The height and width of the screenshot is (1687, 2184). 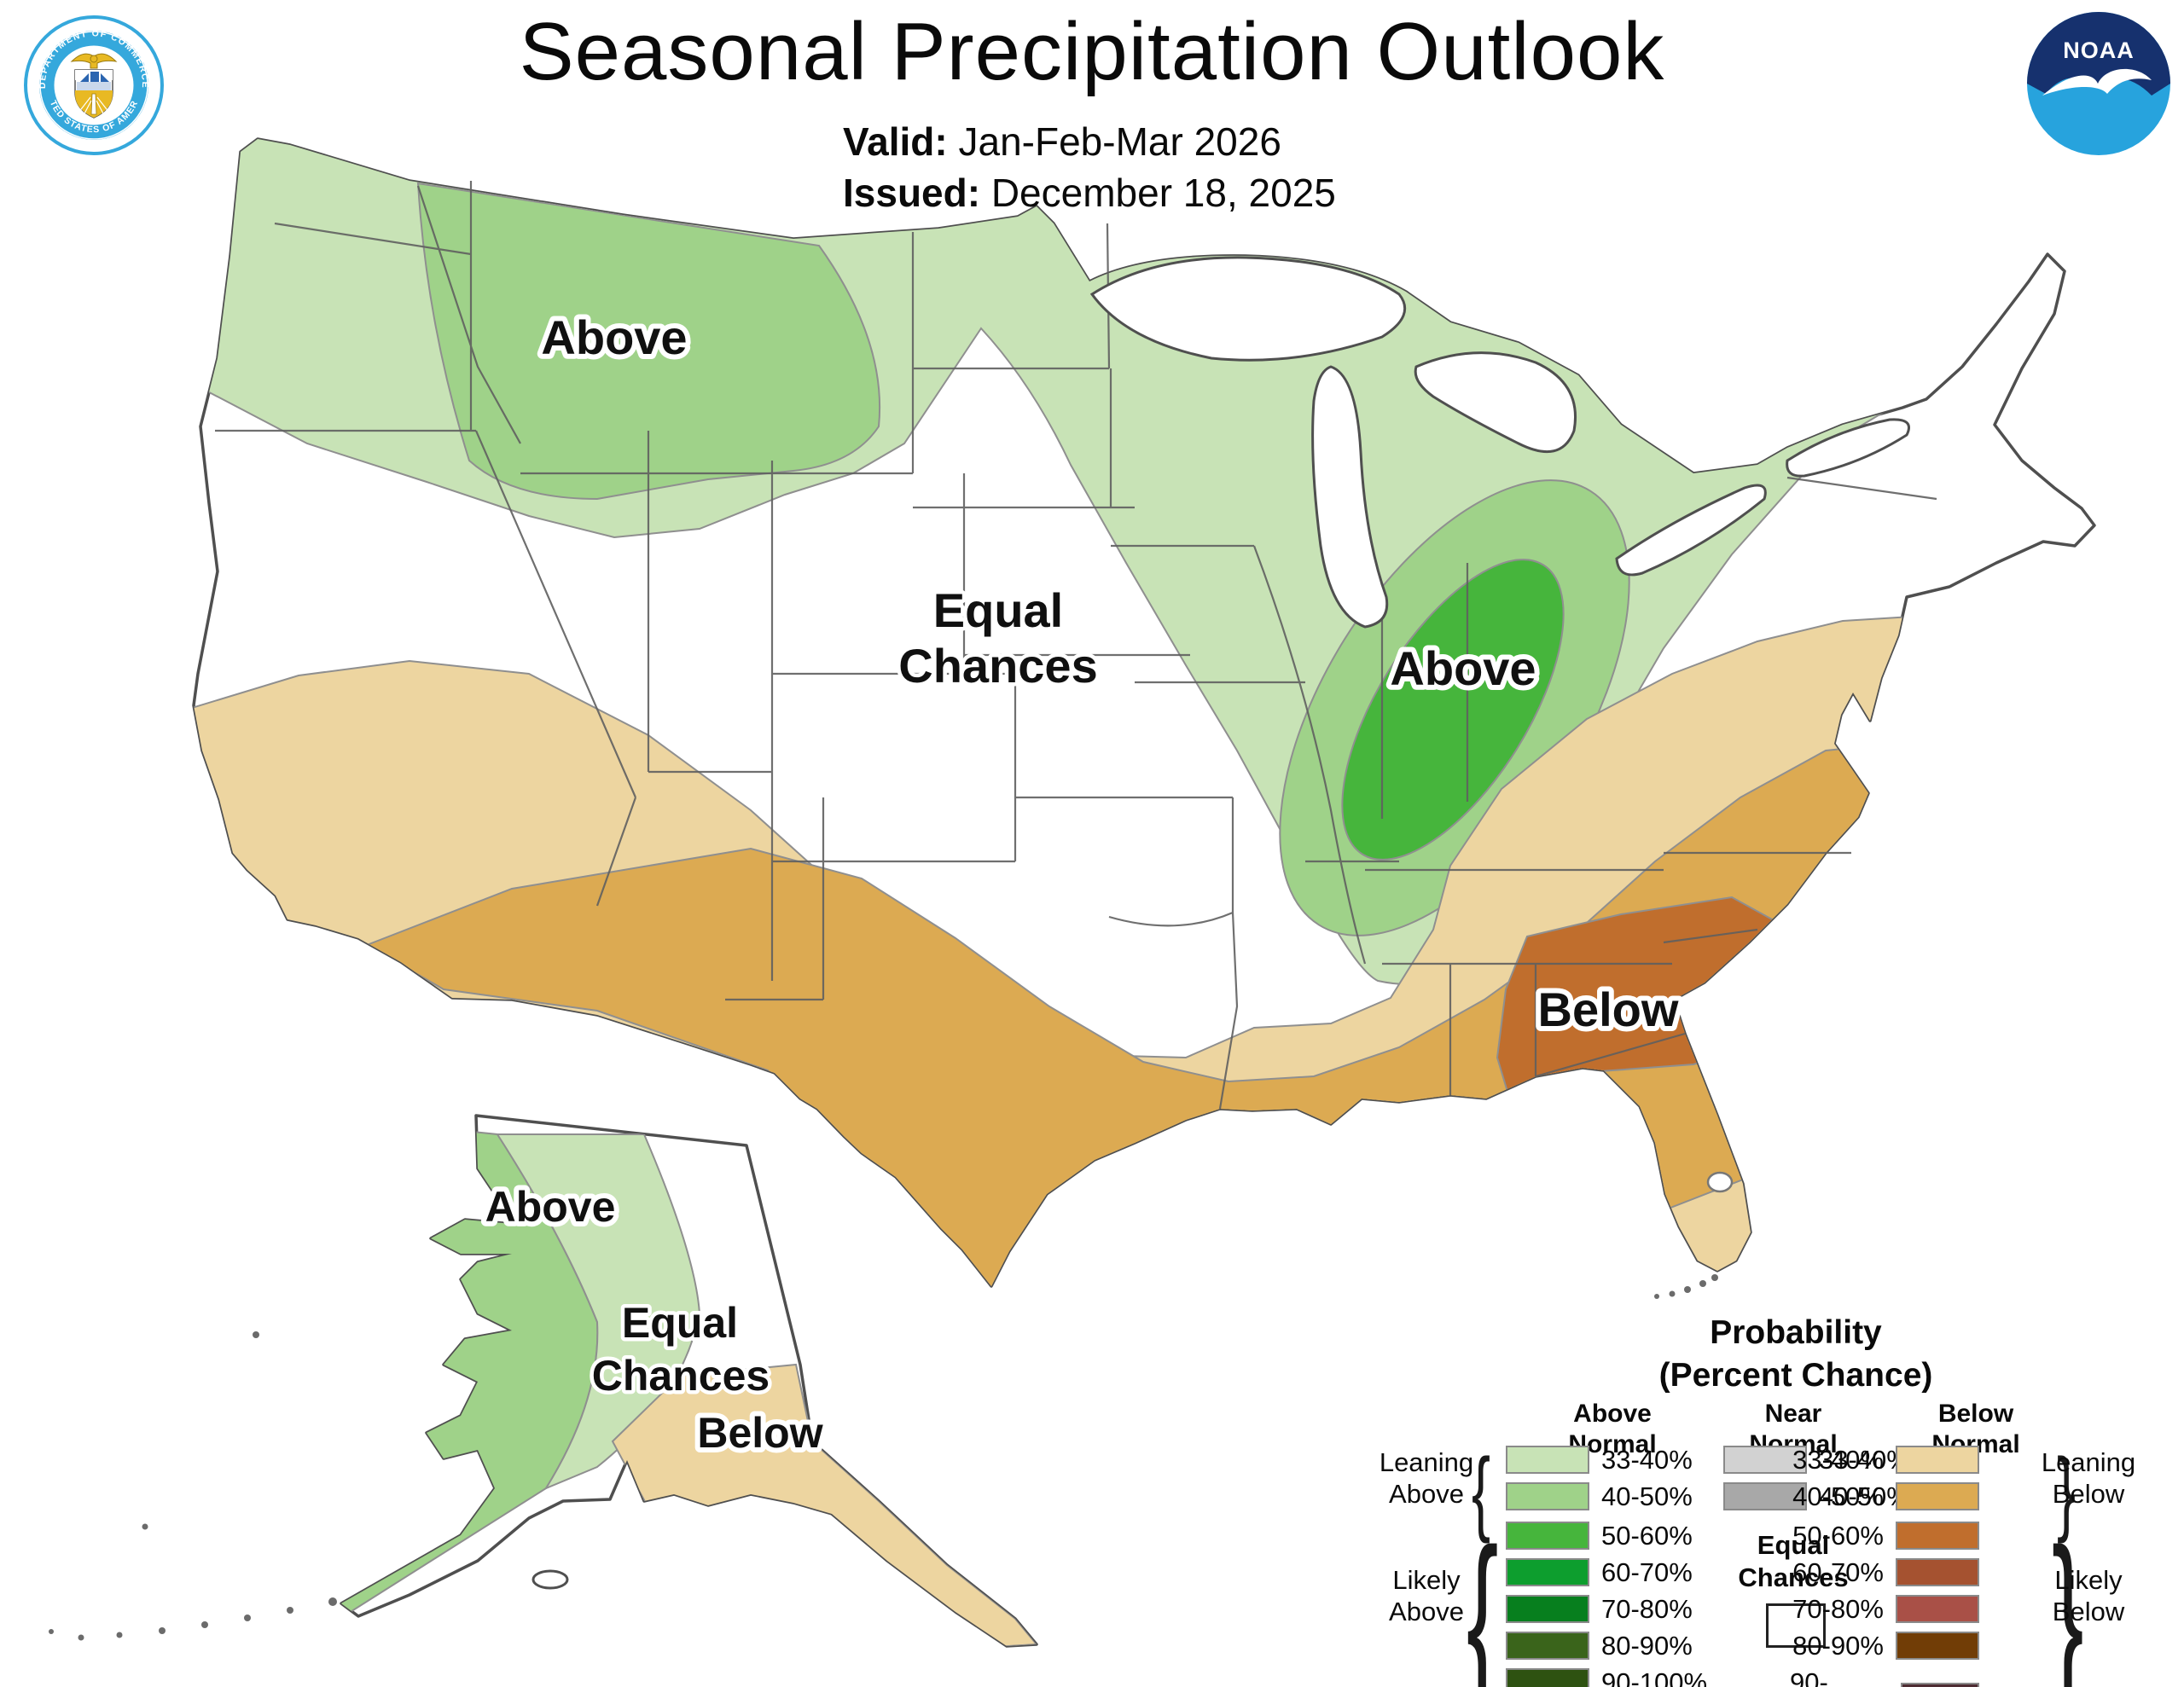 I want to click on legend-row-near-33-40: 33-40%, so click(x=1817, y=1460).